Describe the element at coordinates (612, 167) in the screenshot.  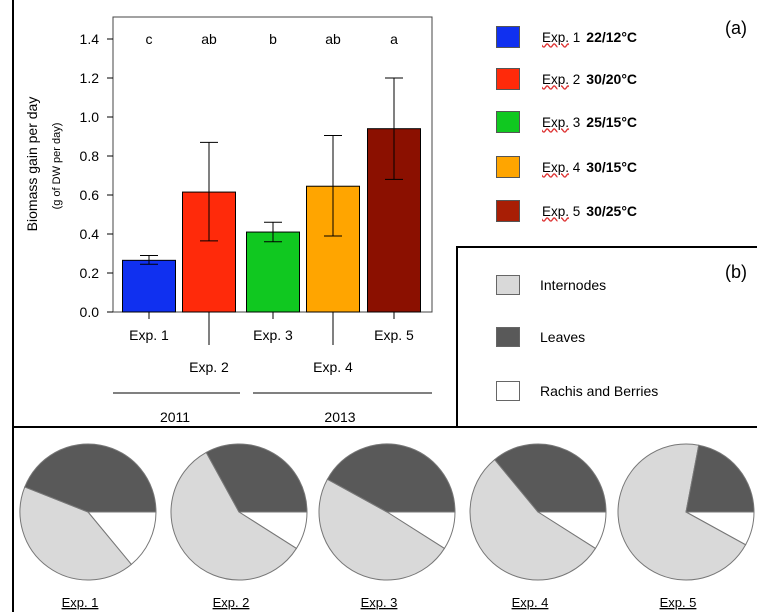
I see `legend-temperature: 30/15°C` at that location.